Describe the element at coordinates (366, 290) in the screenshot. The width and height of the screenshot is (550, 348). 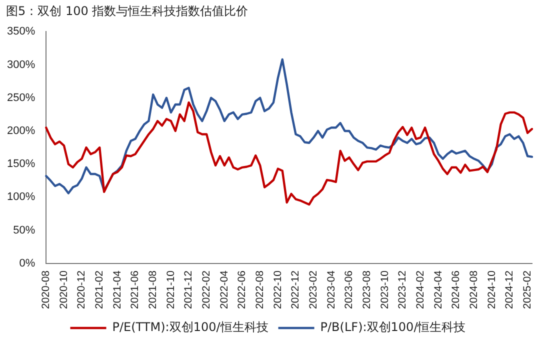
I see `x-tick-label: 2023-08` at that location.